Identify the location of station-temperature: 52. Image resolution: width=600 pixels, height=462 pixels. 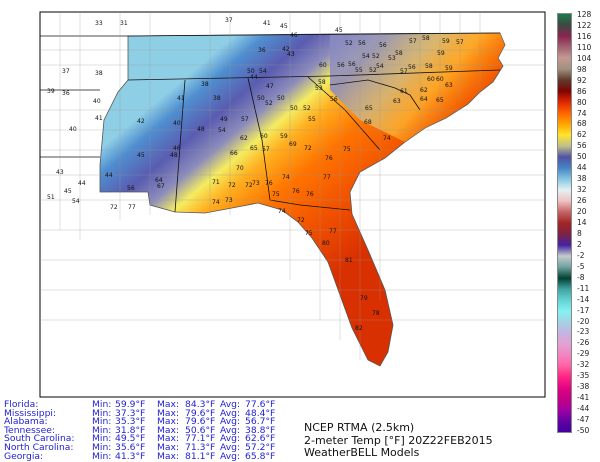
(376, 56).